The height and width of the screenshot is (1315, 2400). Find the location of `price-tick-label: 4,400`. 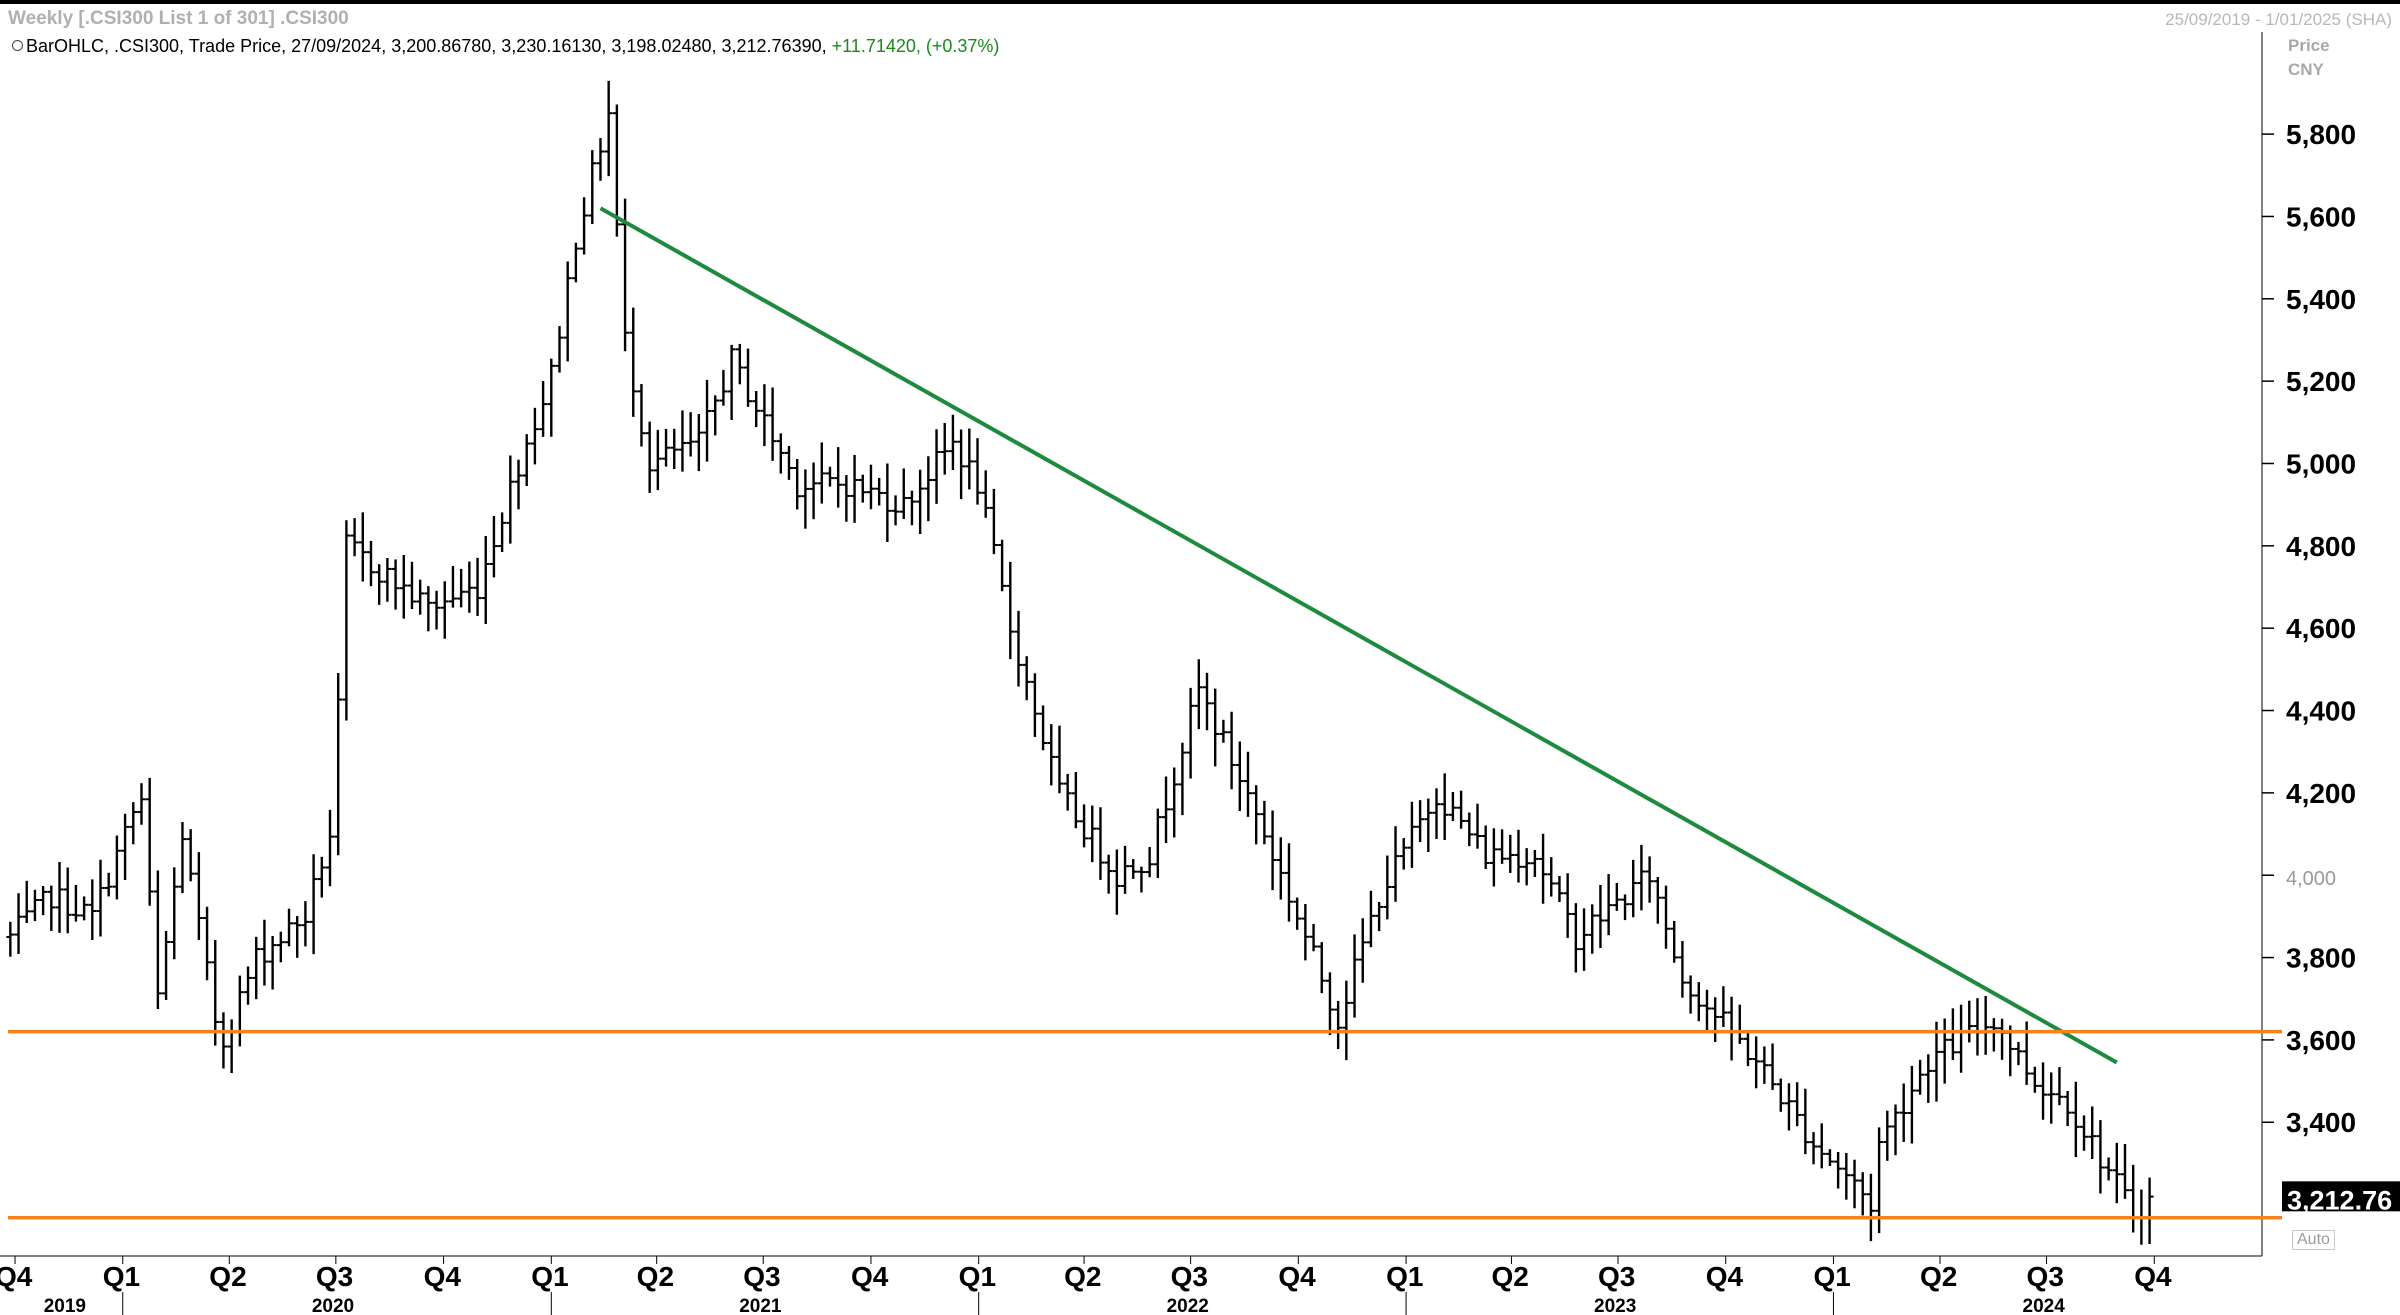

price-tick-label: 4,400 is located at coordinates (2321, 711).